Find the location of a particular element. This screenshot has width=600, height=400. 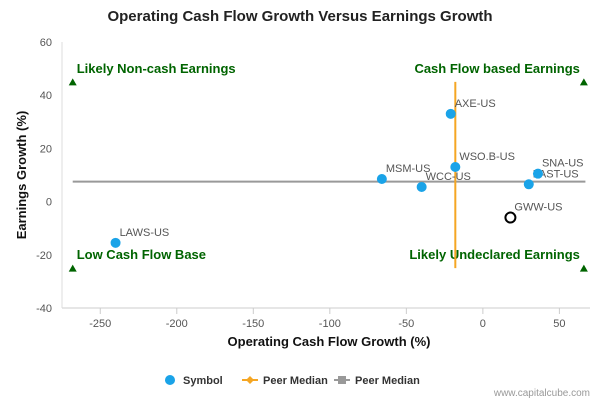

x-tick-label: 50 is located at coordinates (559, 324).